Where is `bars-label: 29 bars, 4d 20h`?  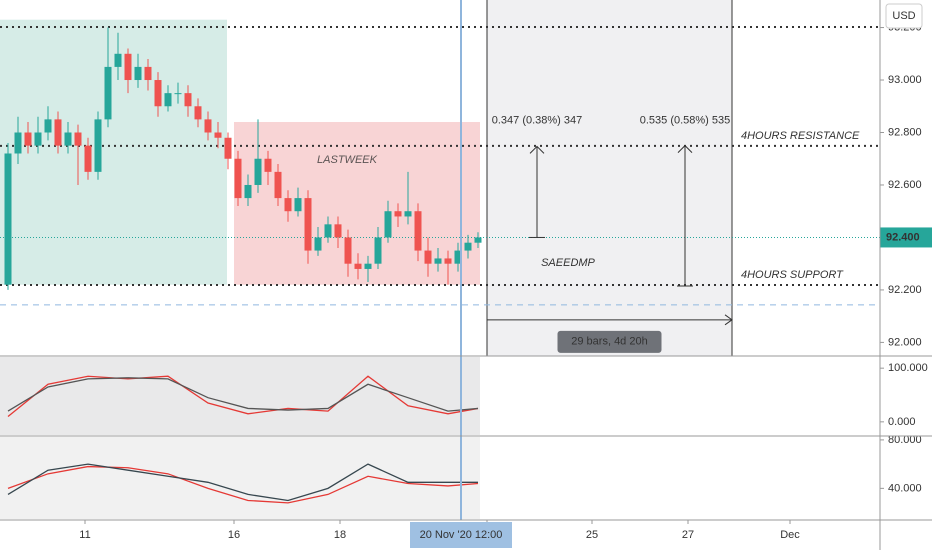
bars-label: 29 bars, 4d 20h is located at coordinates (609, 342).